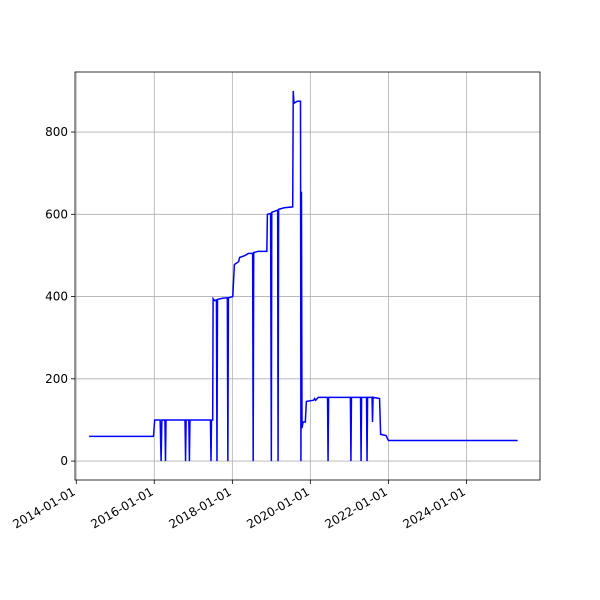  What do you see at coordinates (199, 507) in the screenshot?
I see `x-tick-label: 2018-01-01` at bounding box center [199, 507].